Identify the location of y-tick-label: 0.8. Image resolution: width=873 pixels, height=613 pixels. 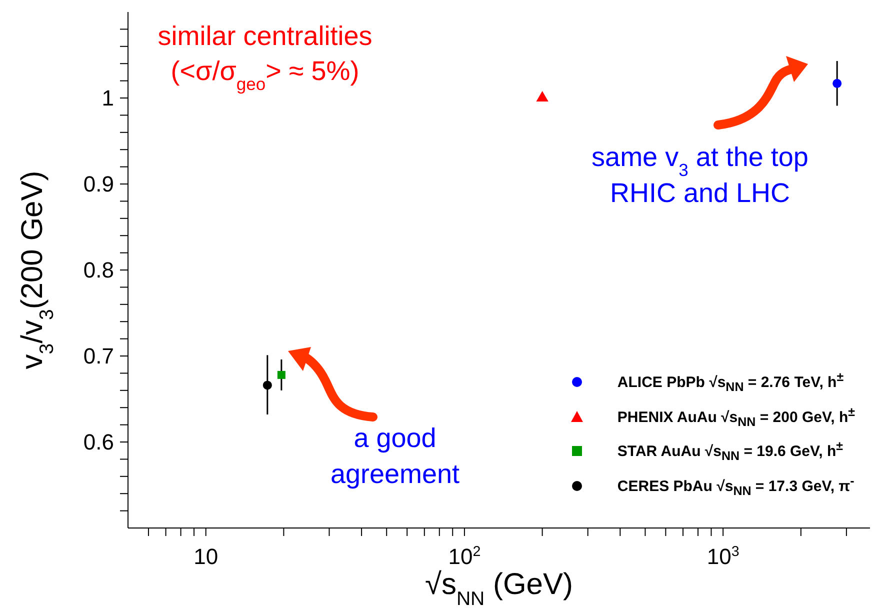
(98, 270).